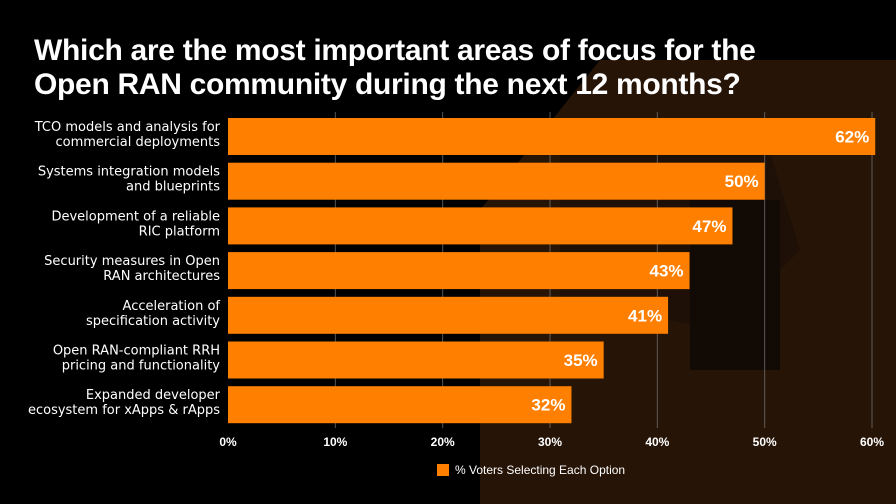  What do you see at coordinates (228, 442) in the screenshot?
I see `x-tick-label: 0%` at bounding box center [228, 442].